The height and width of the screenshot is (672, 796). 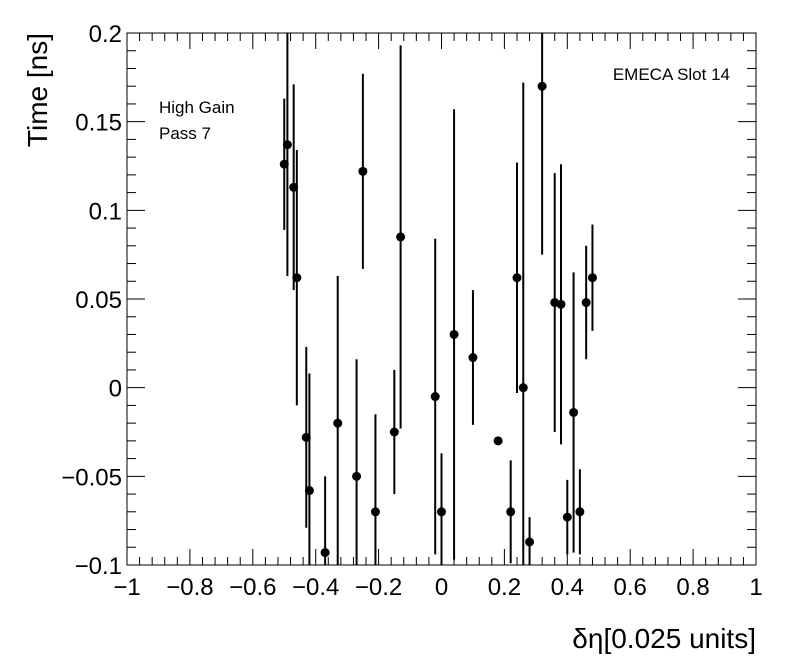 I want to click on y-tick-label: −0.1, so click(x=98, y=566).